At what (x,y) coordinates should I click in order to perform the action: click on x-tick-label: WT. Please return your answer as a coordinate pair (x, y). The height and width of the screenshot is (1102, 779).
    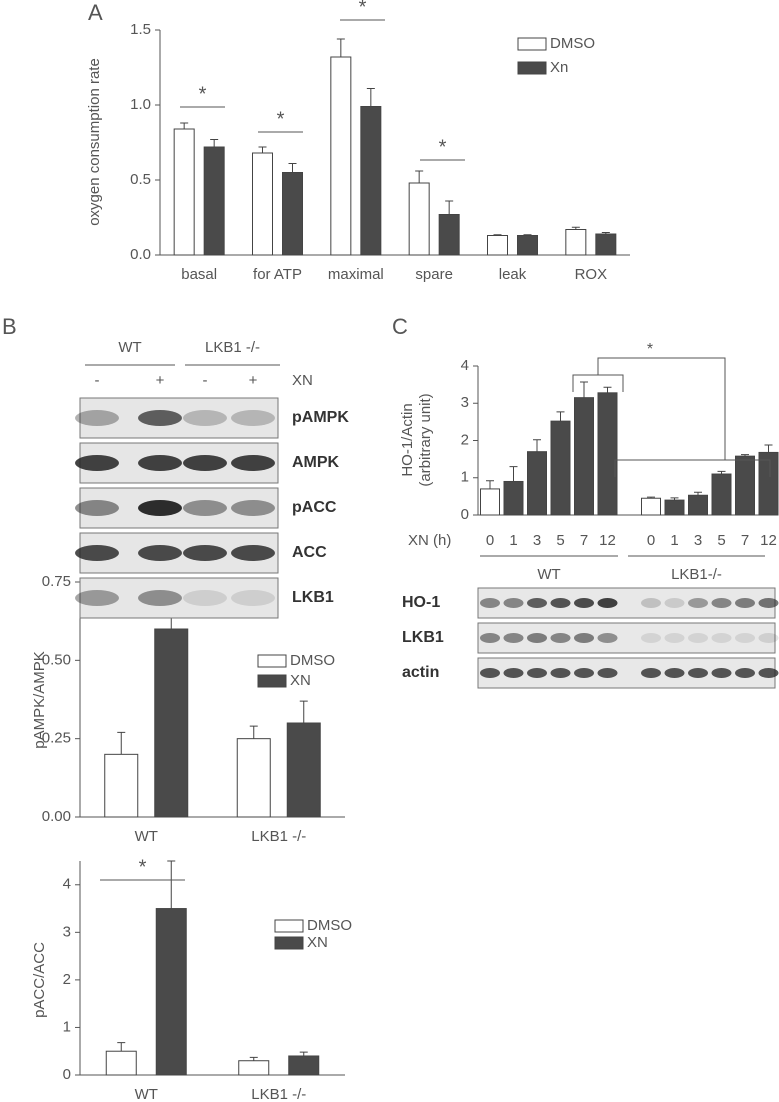
    Looking at the image, I should click on (146, 1094).